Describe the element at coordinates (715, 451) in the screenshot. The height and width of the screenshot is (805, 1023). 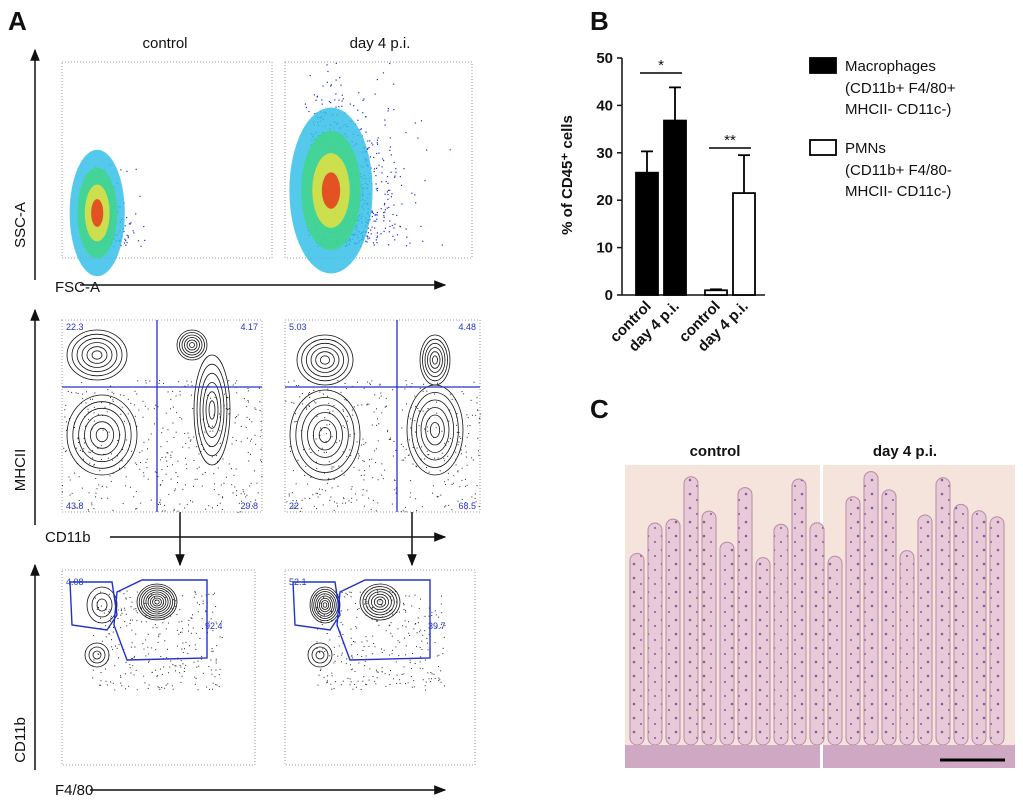
I see `condition-title: control` at that location.